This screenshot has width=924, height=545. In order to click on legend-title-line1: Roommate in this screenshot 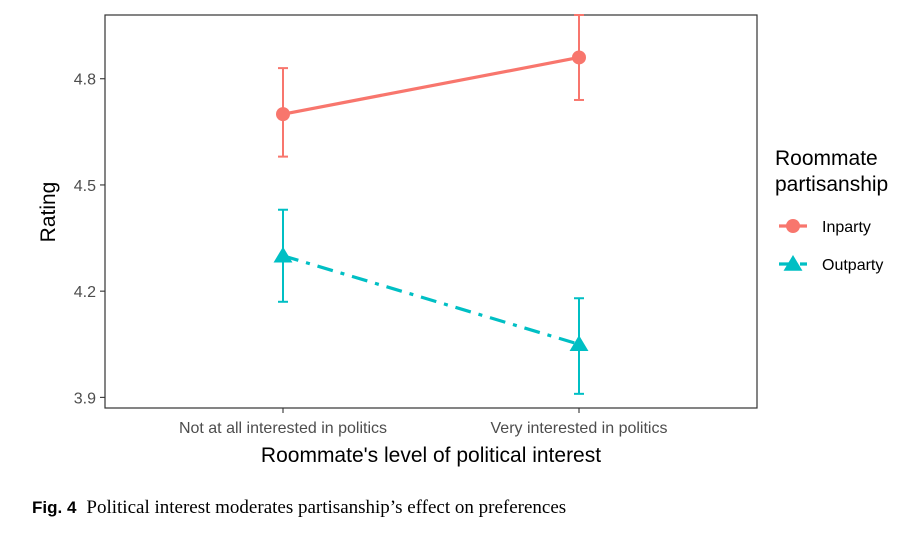, I will do `click(826, 158)`.